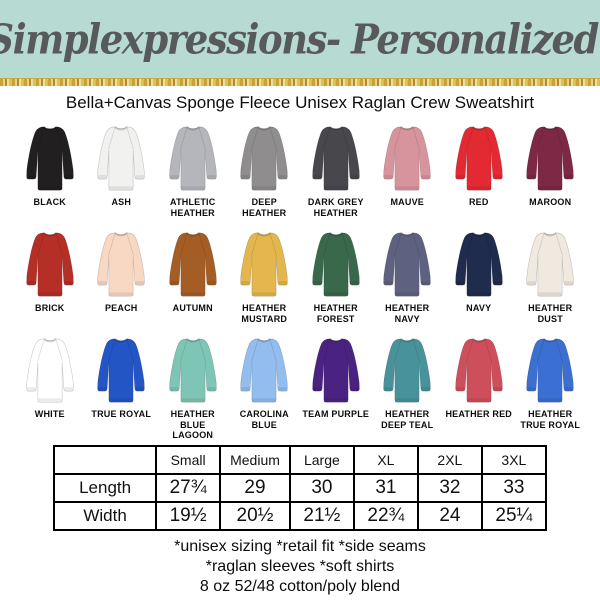  What do you see at coordinates (513, 460) in the screenshot?
I see `size-column-header: 3XL` at bounding box center [513, 460].